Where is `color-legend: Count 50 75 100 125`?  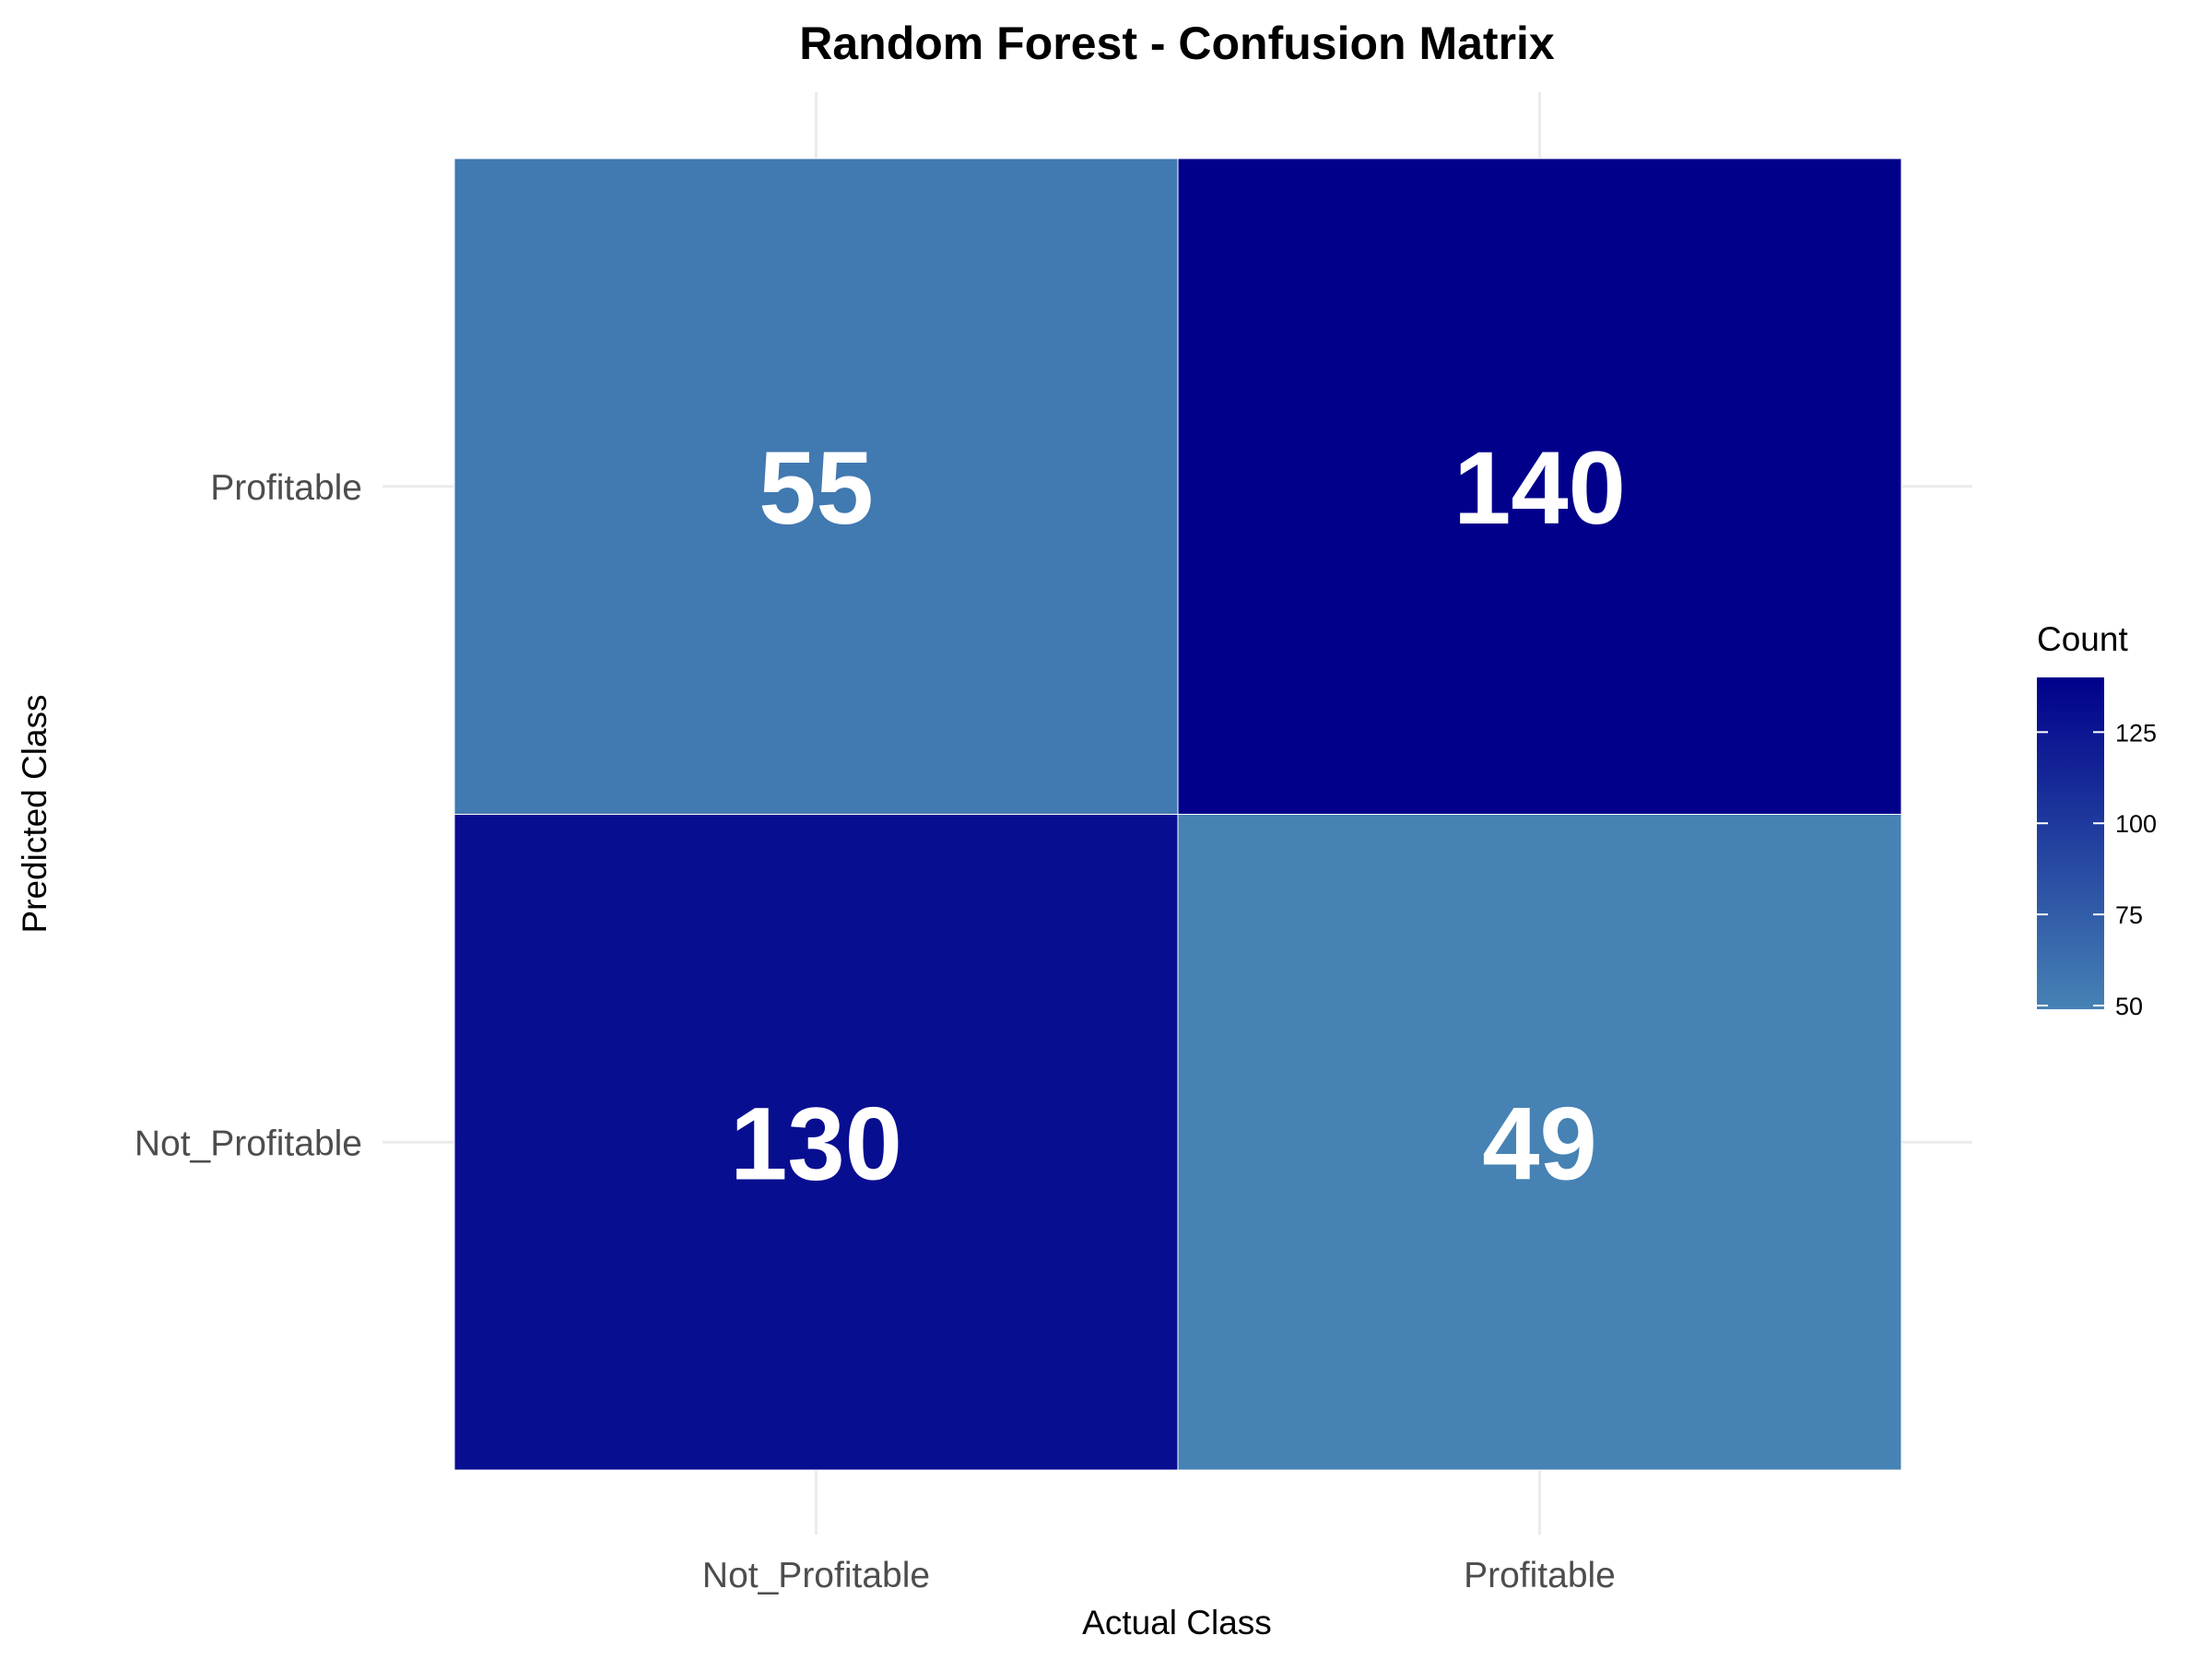 color-legend: Count 50 75 100 125 is located at coordinates (2097, 820).